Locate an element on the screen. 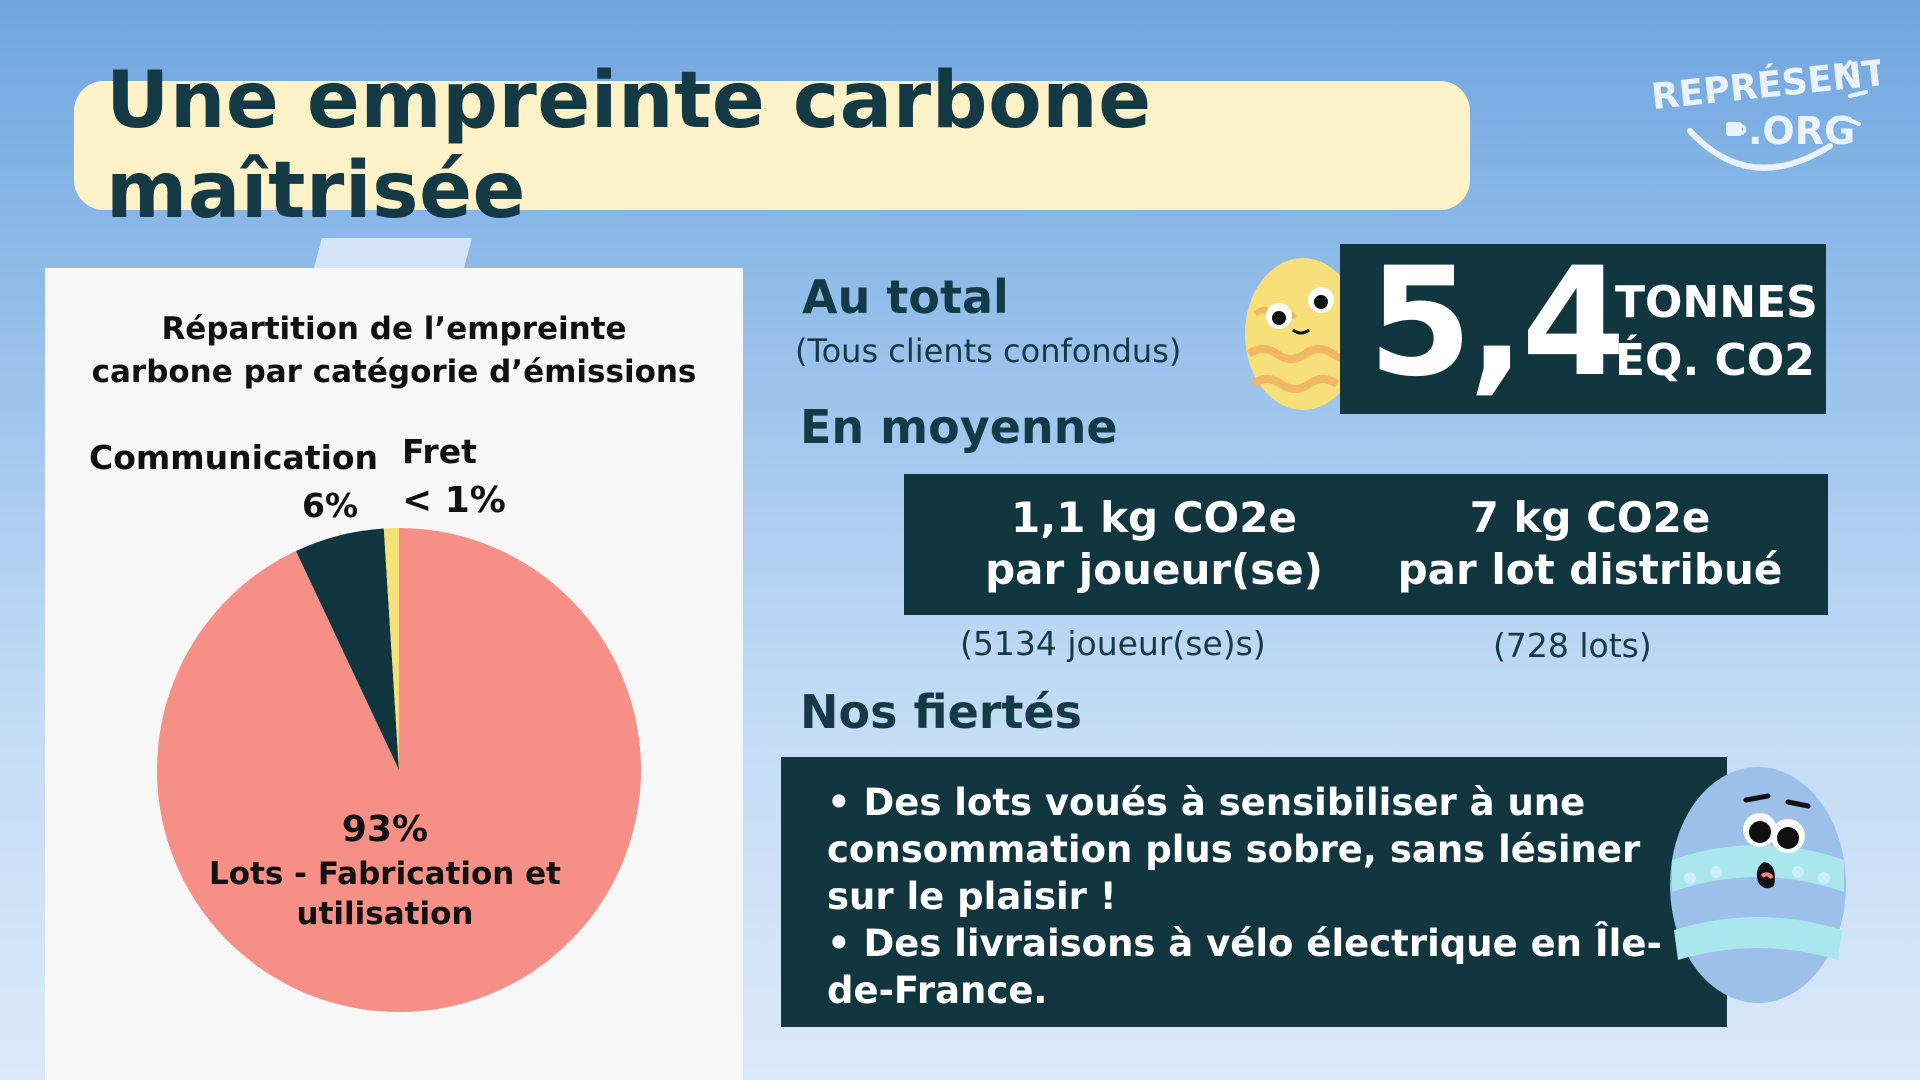  coffee-cup-icon is located at coordinates (1736, 129).